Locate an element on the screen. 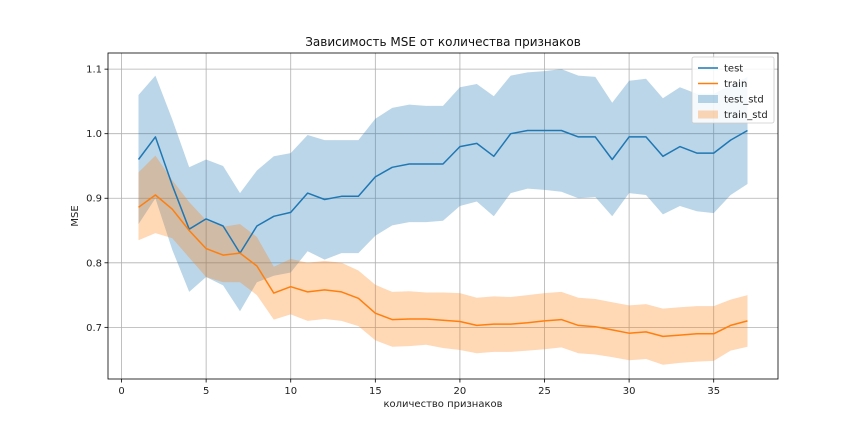 The image size is (864, 432). legend-box is located at coordinates (733, 90).